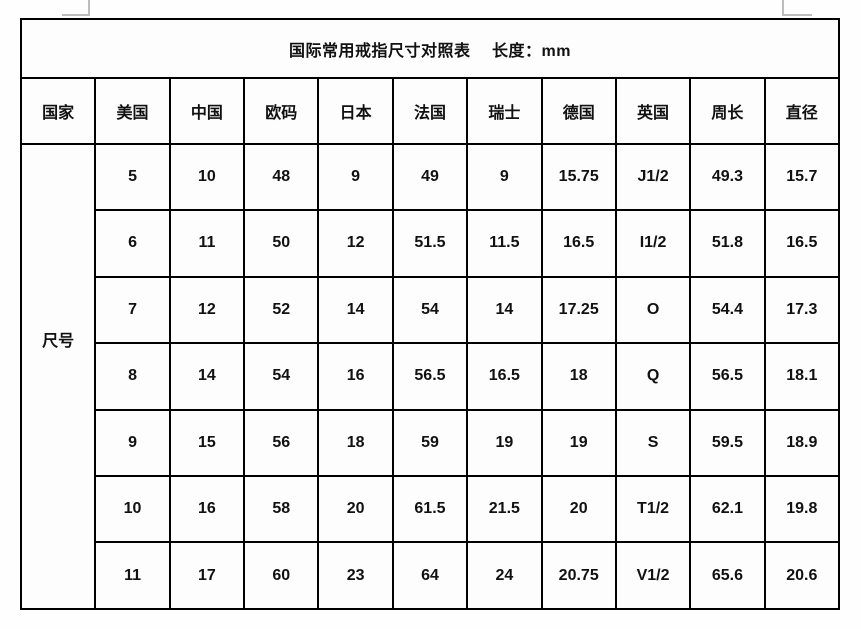 The width and height of the screenshot is (861, 629). What do you see at coordinates (355, 177) in the screenshot?
I see `cell-japan-row1: 9` at bounding box center [355, 177].